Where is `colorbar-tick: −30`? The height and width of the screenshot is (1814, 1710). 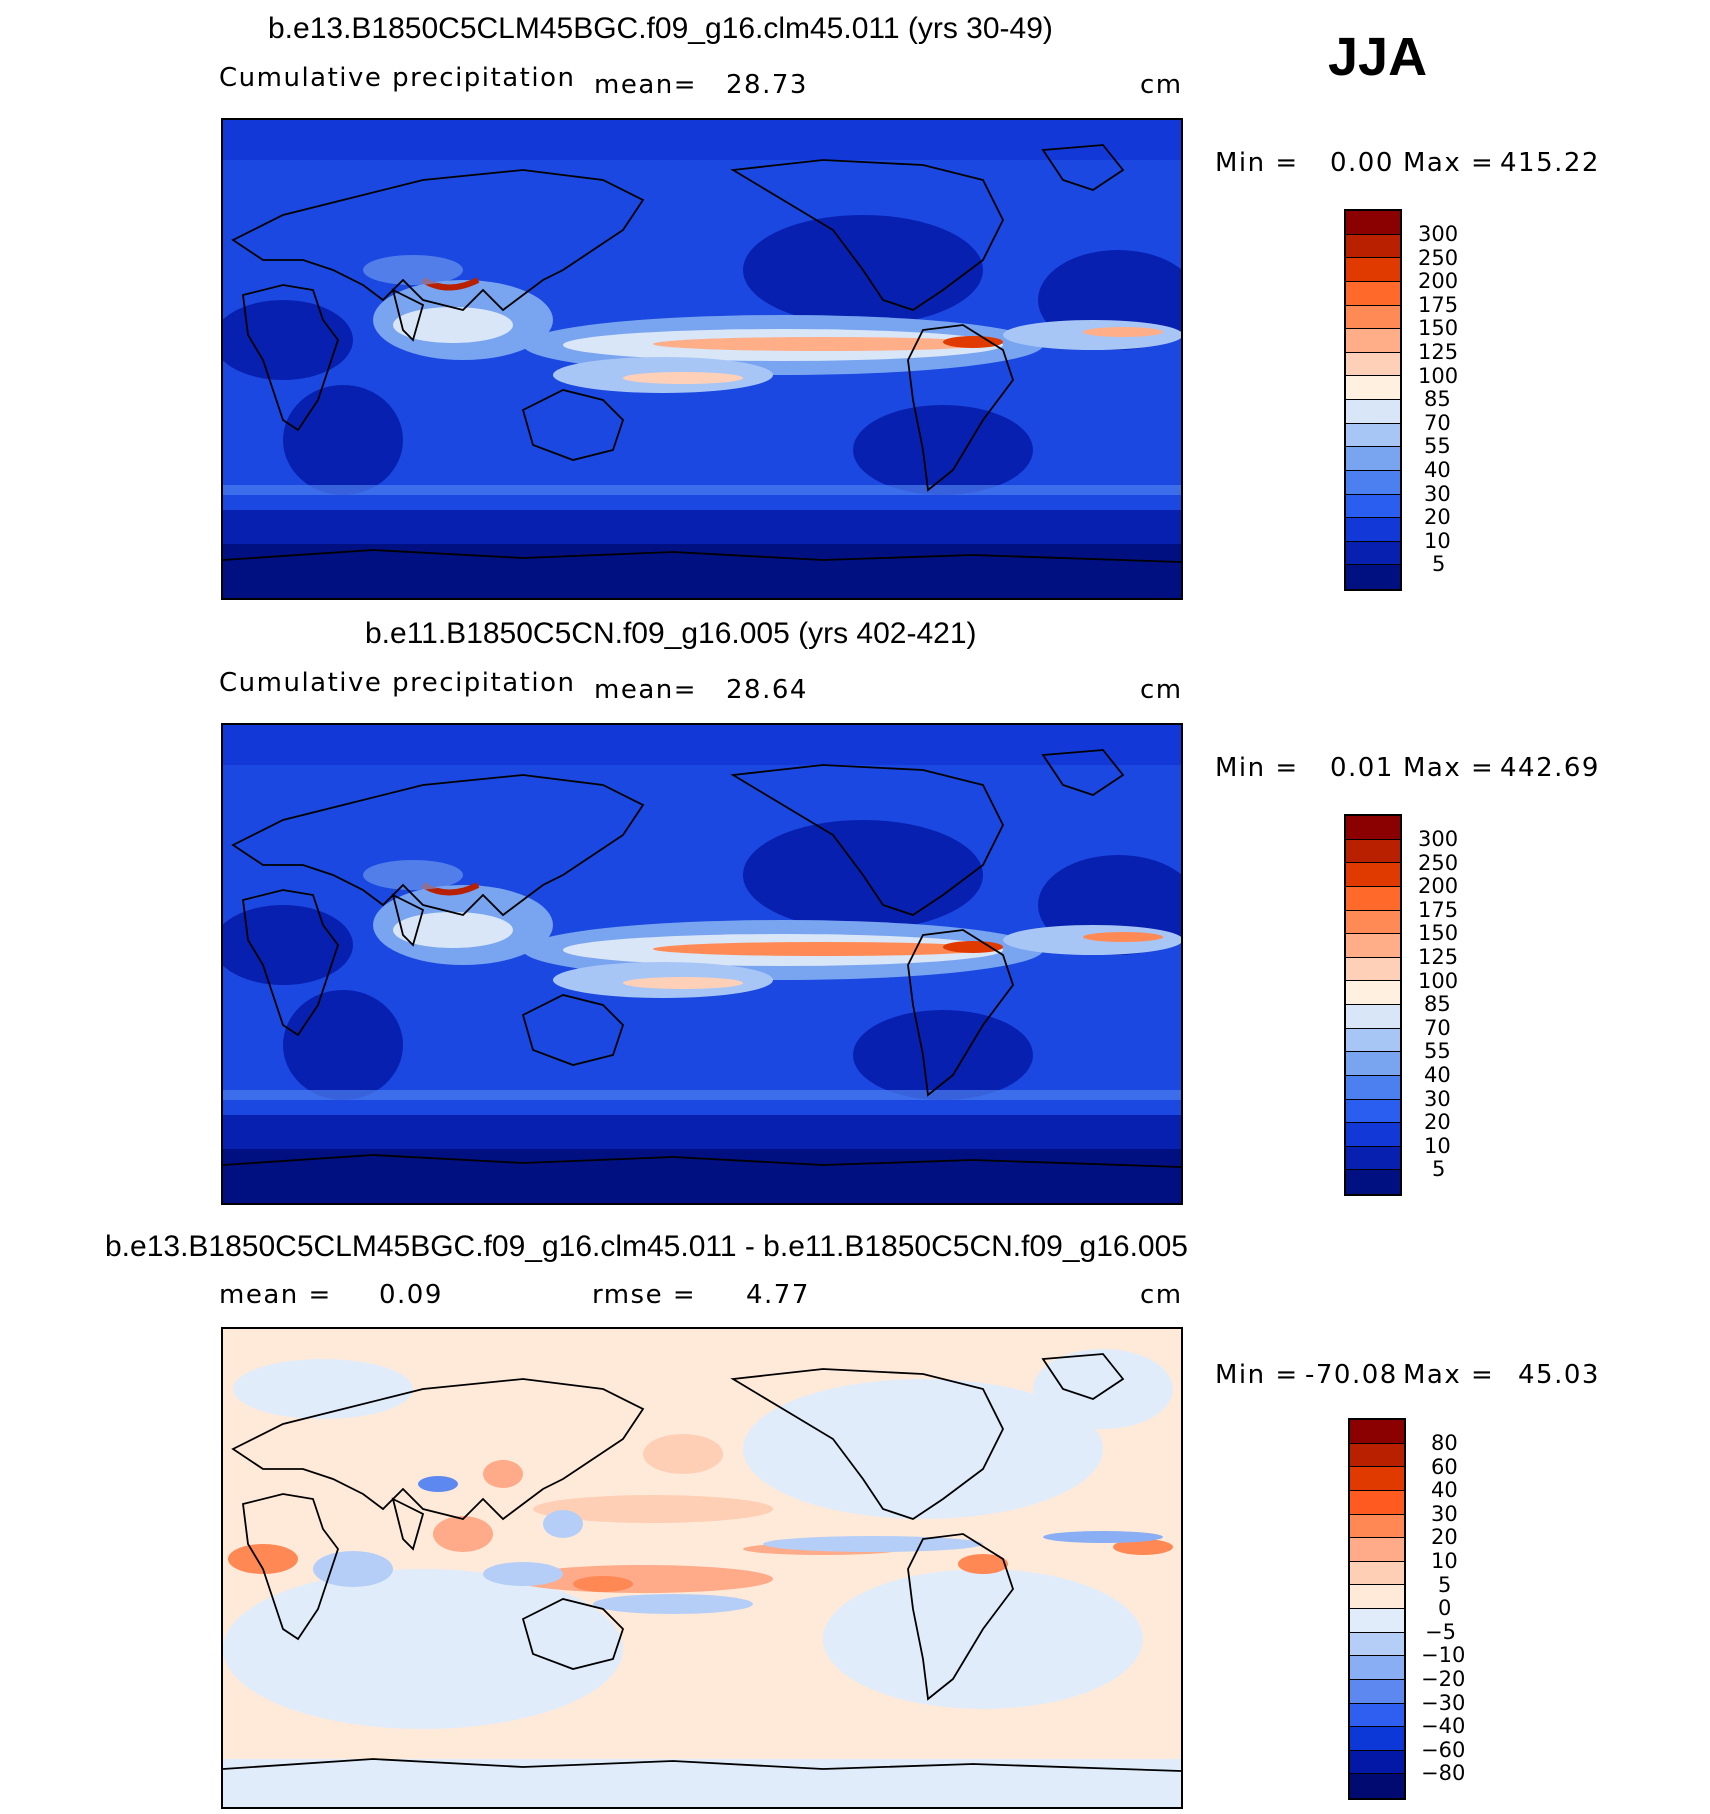 colorbar-tick: −30 is located at coordinates (1443, 1703).